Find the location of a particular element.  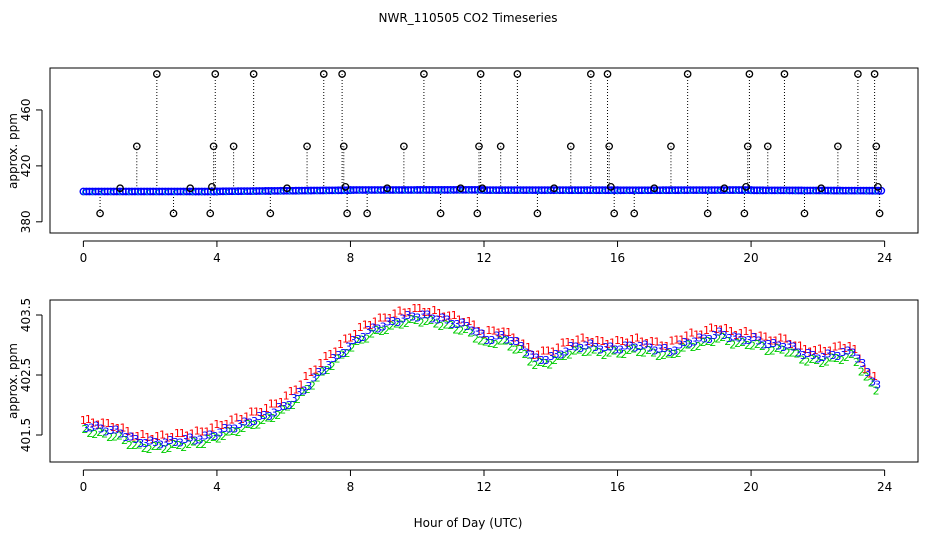

lower-y-tick-label: 403.5 is located at coordinates (26, 315).